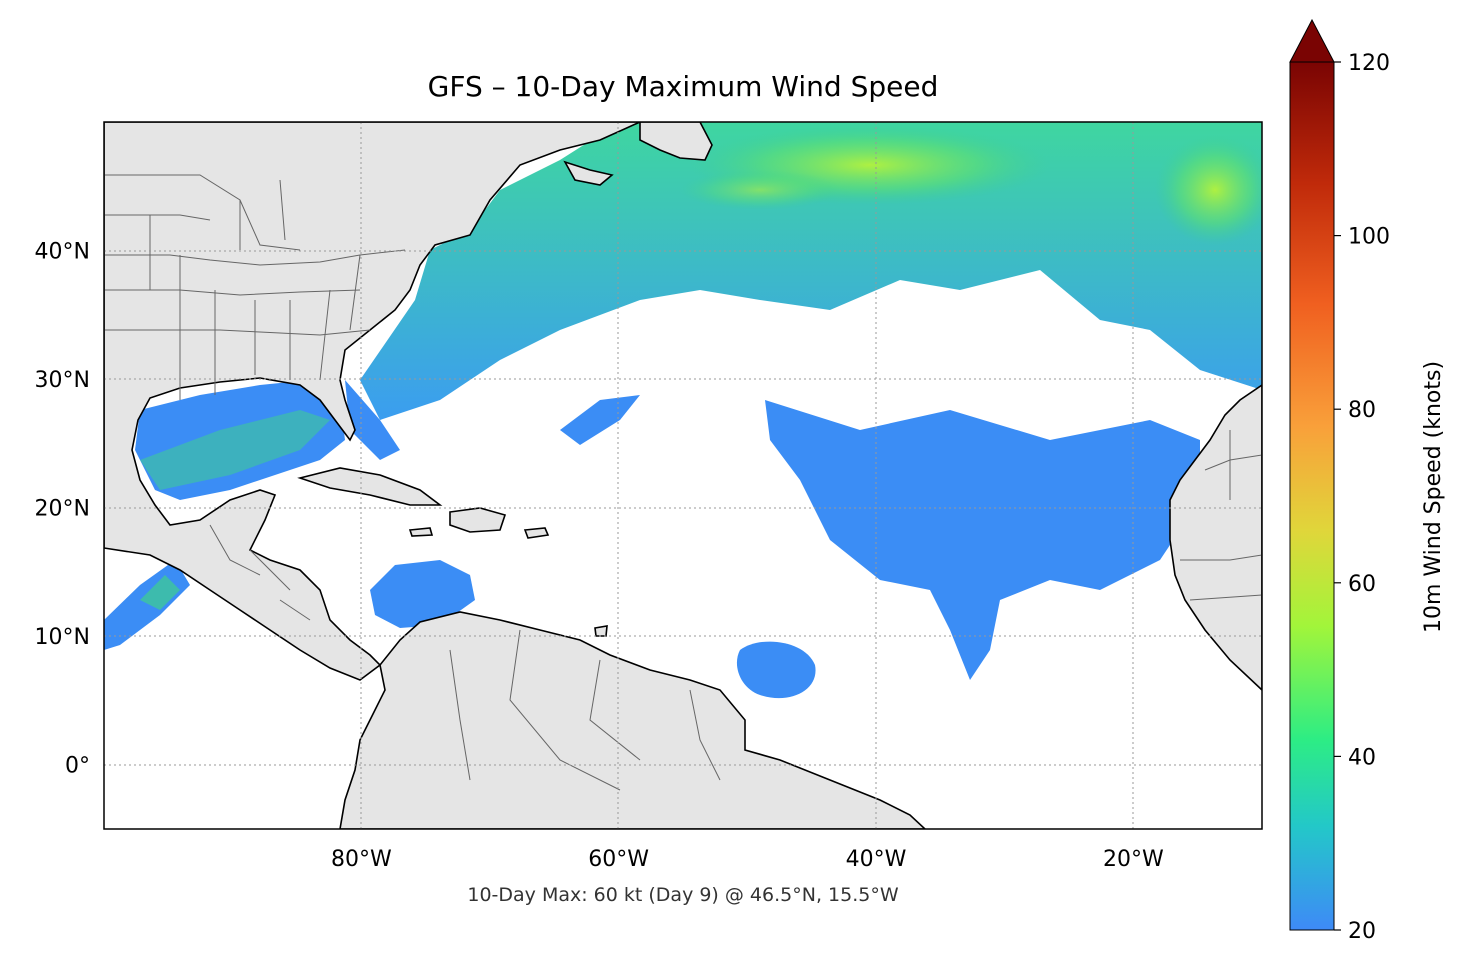  Describe the element at coordinates (747, 859) in the screenshot. I see `longitude-tick-labels: 80°W 60°W 40°W 20°W` at that location.